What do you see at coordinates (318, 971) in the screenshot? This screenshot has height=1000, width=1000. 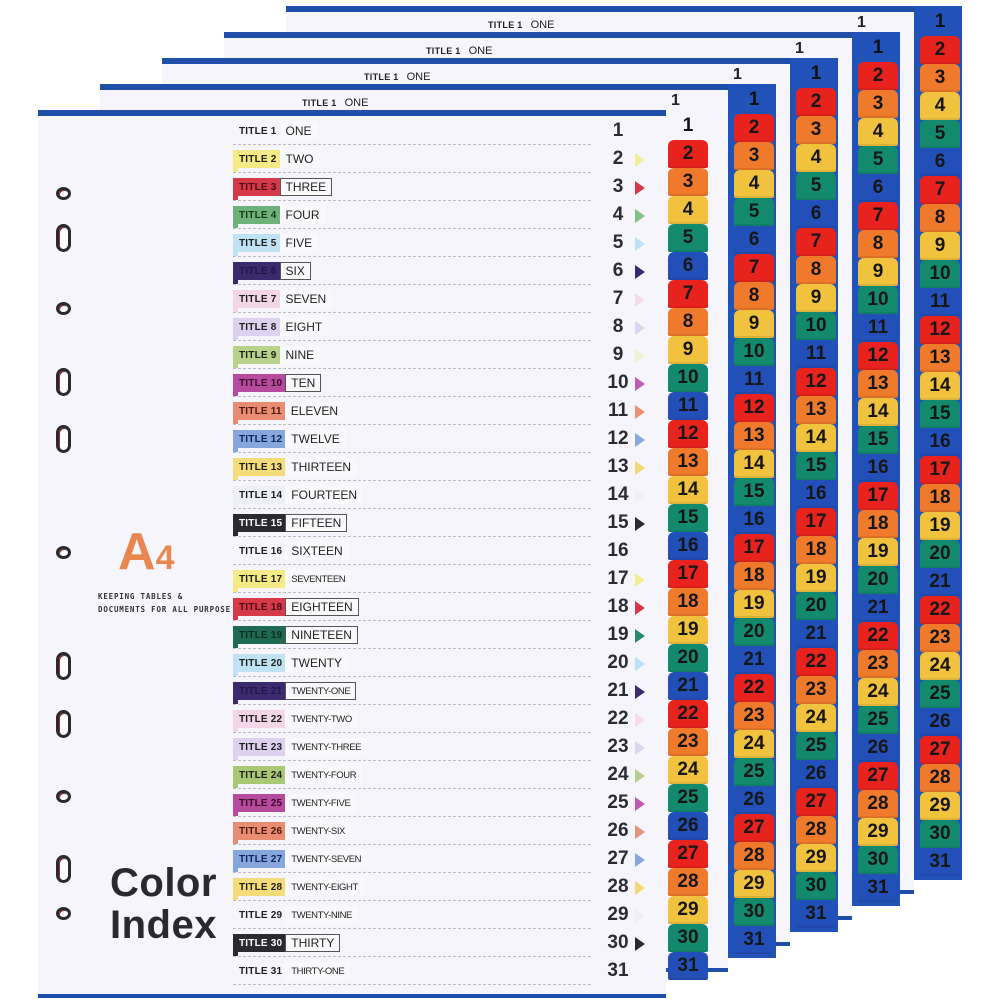 I see `title-name: THIRTY-ONE` at bounding box center [318, 971].